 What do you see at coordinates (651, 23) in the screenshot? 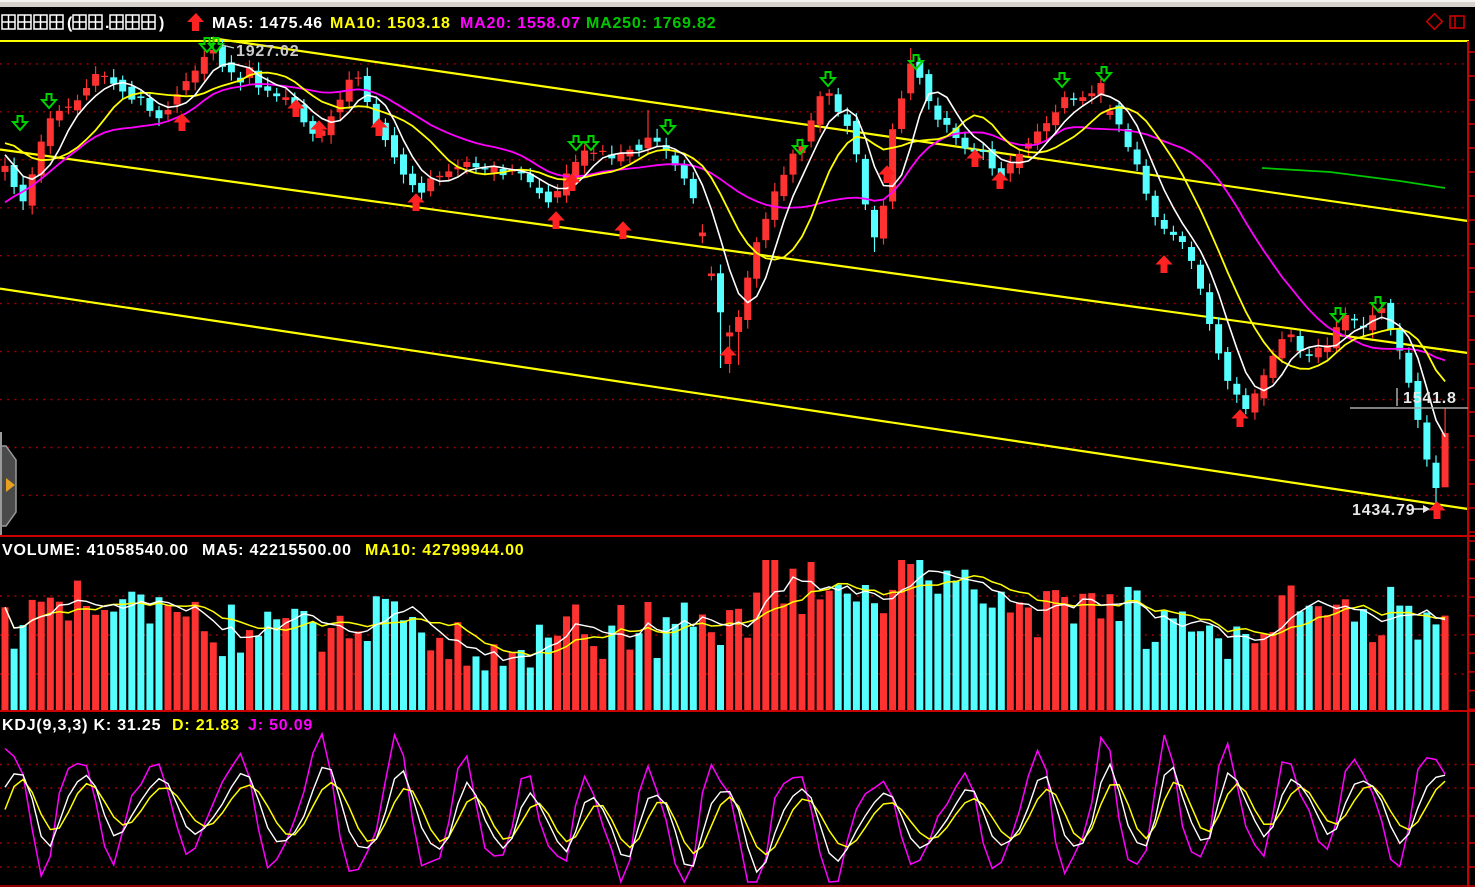
I see `svg-text: MA250: 1769.82` at bounding box center [651, 23].